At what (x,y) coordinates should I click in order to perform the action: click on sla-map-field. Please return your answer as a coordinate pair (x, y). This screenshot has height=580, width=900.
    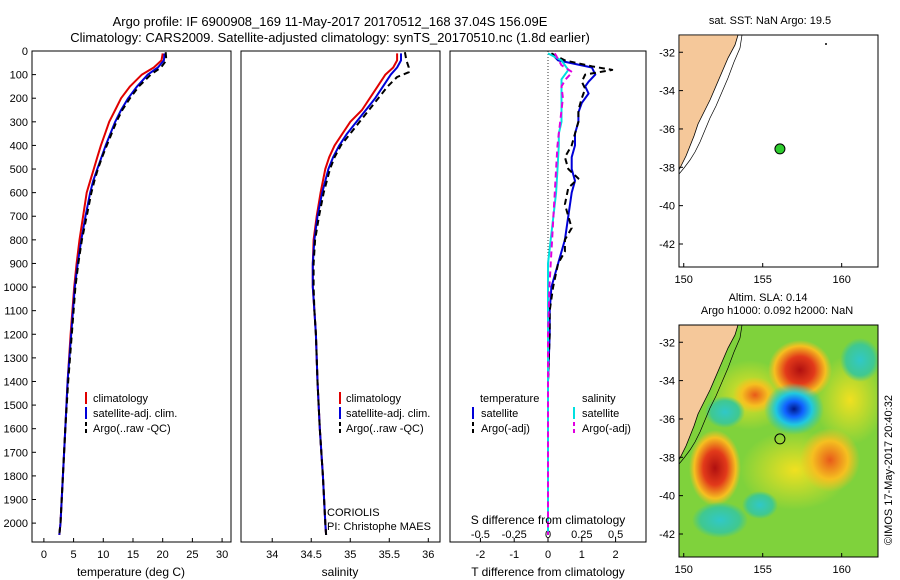
    Looking at the image, I should click on (778, 441).